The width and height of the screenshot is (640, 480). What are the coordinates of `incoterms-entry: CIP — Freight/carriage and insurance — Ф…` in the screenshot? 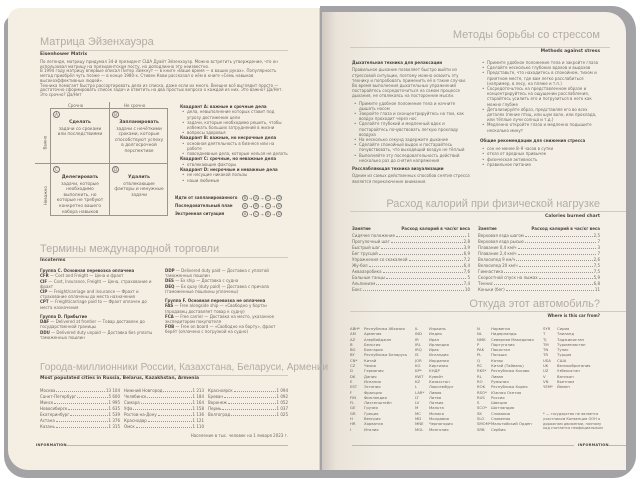 It's located at (99, 294).